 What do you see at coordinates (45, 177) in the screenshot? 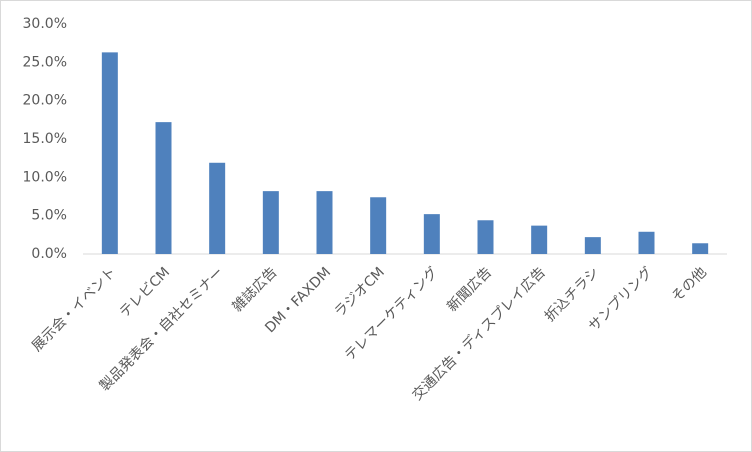
I see `y-tick-label: 10.0%` at bounding box center [45, 177].